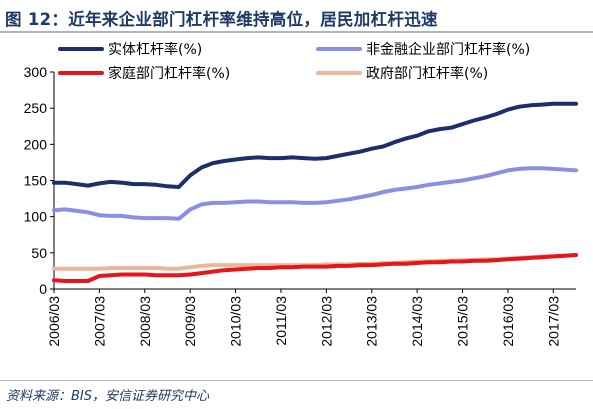 The height and width of the screenshot is (409, 593). Describe the element at coordinates (108, 396) in the screenshot. I see `source-note: 资料来源：BIS，安信证券研究中心` at that location.